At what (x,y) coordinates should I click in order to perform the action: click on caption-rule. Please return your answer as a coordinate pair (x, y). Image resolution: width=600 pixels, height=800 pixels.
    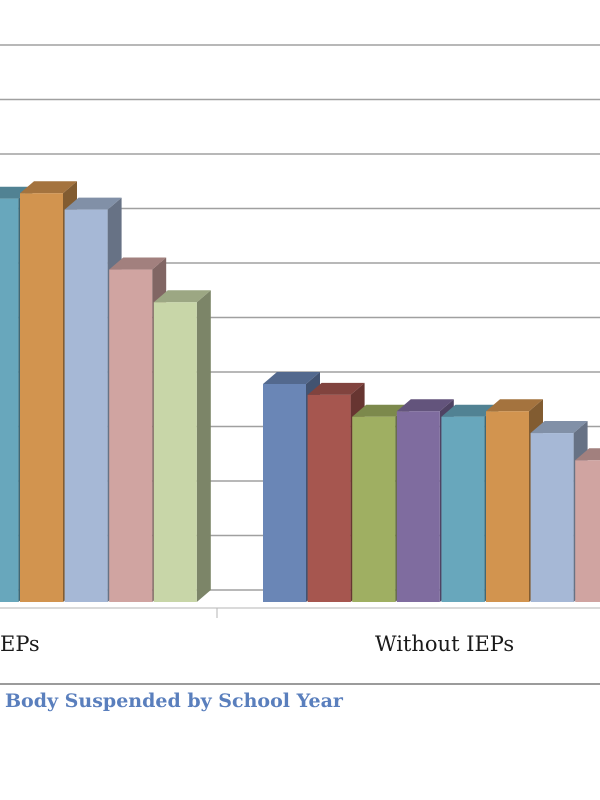
    Looking at the image, I should click on (300, 684).